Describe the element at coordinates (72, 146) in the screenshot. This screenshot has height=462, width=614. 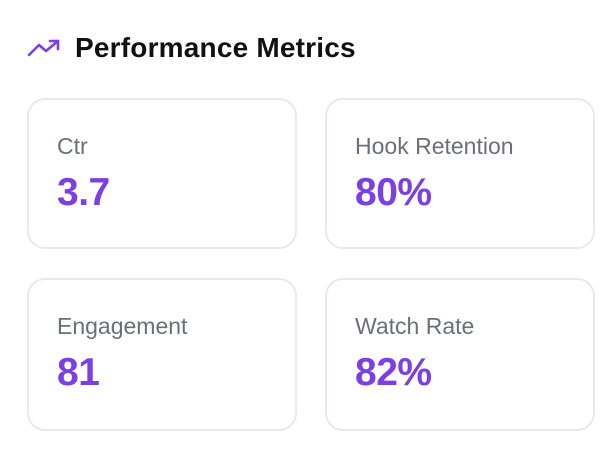
I see `metric-label: Ctr` at that location.